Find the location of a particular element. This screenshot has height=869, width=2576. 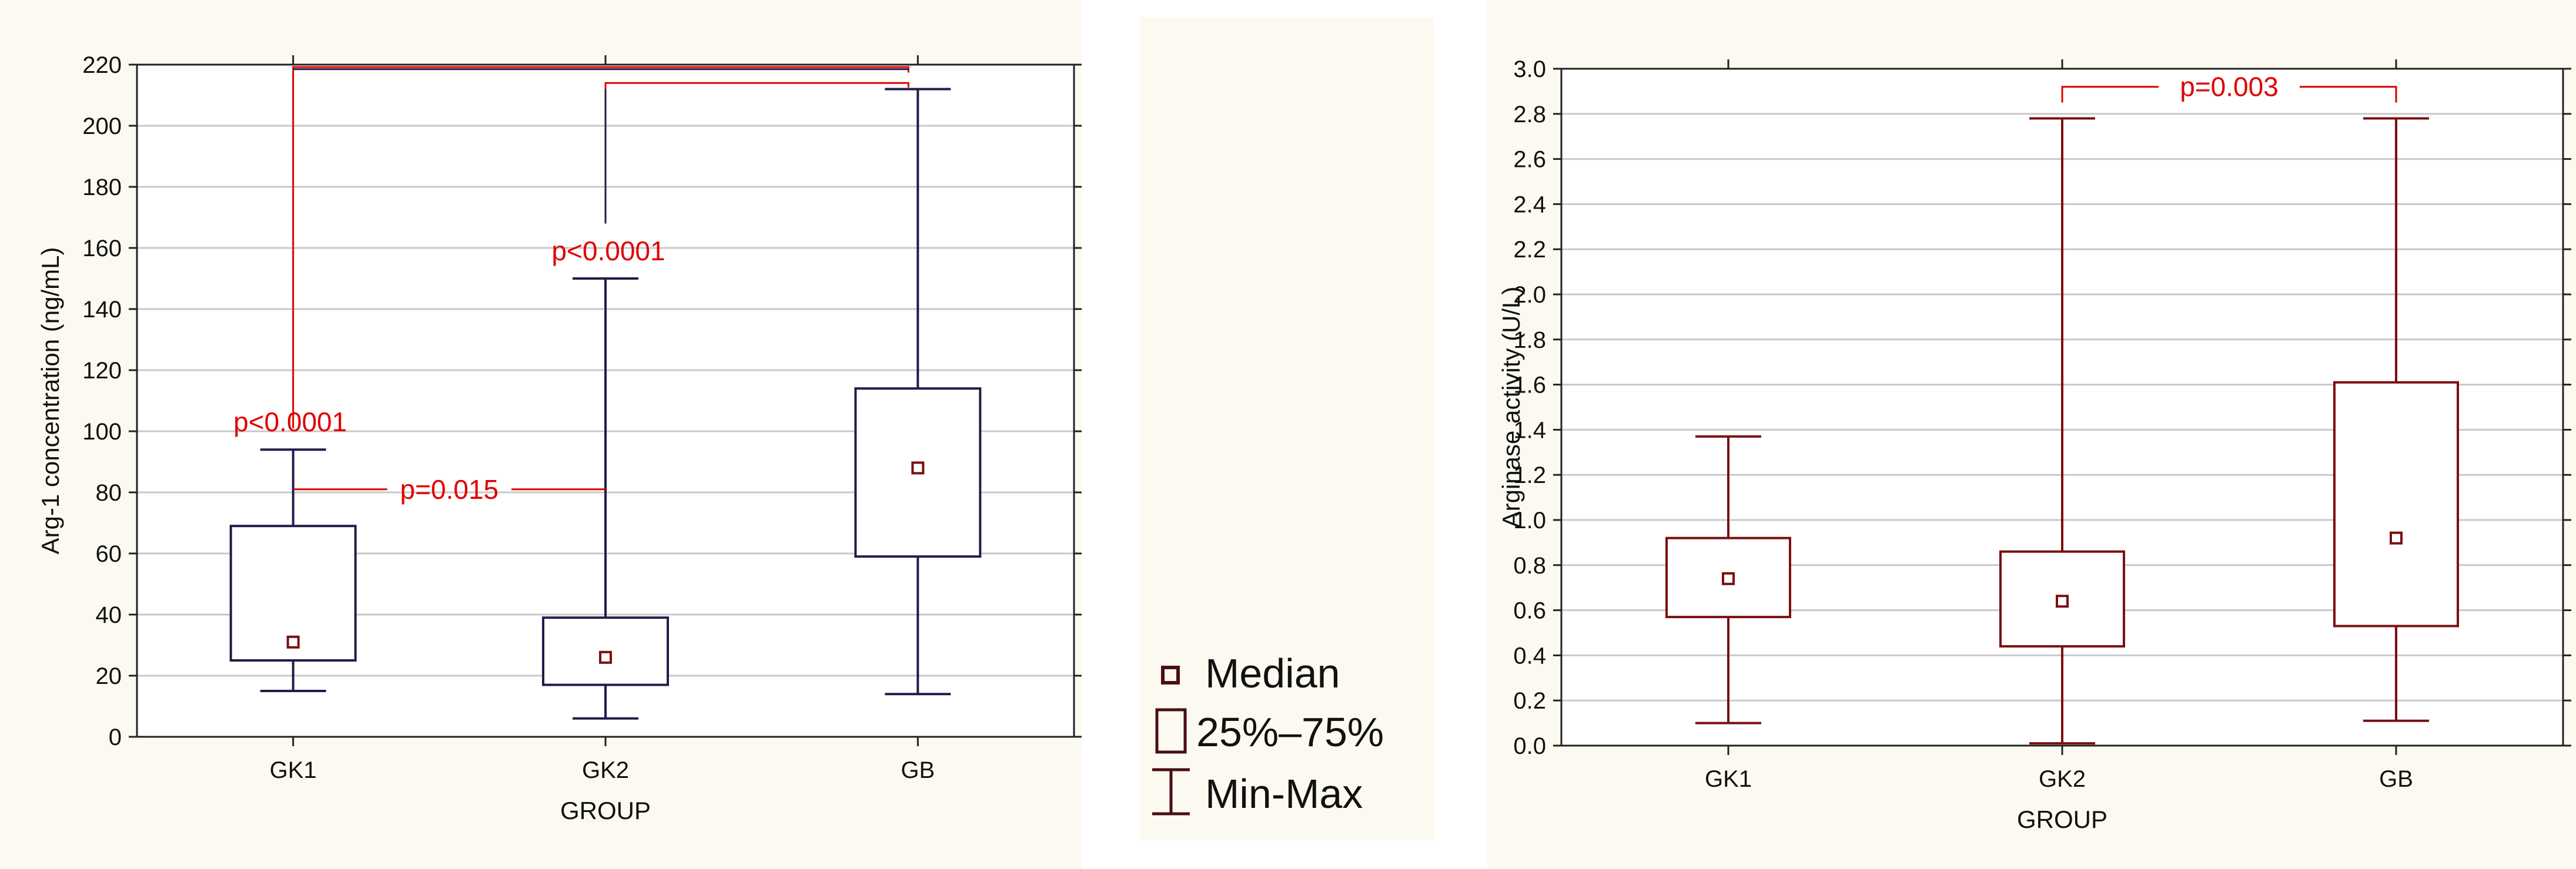

whisker-range-icon is located at coordinates (1171, 792).